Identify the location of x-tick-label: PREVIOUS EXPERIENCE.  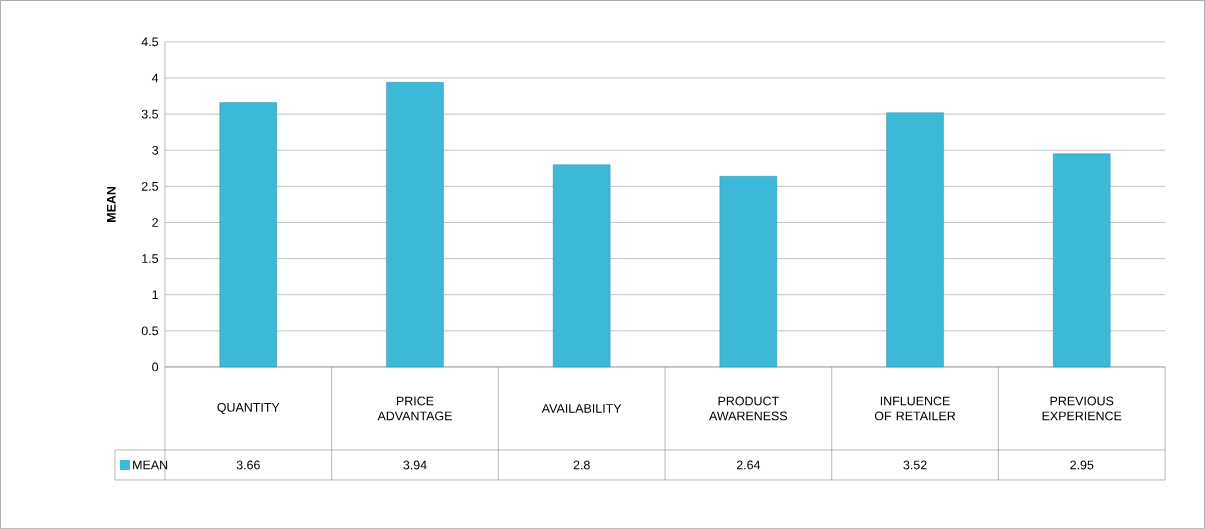
(1082, 408).